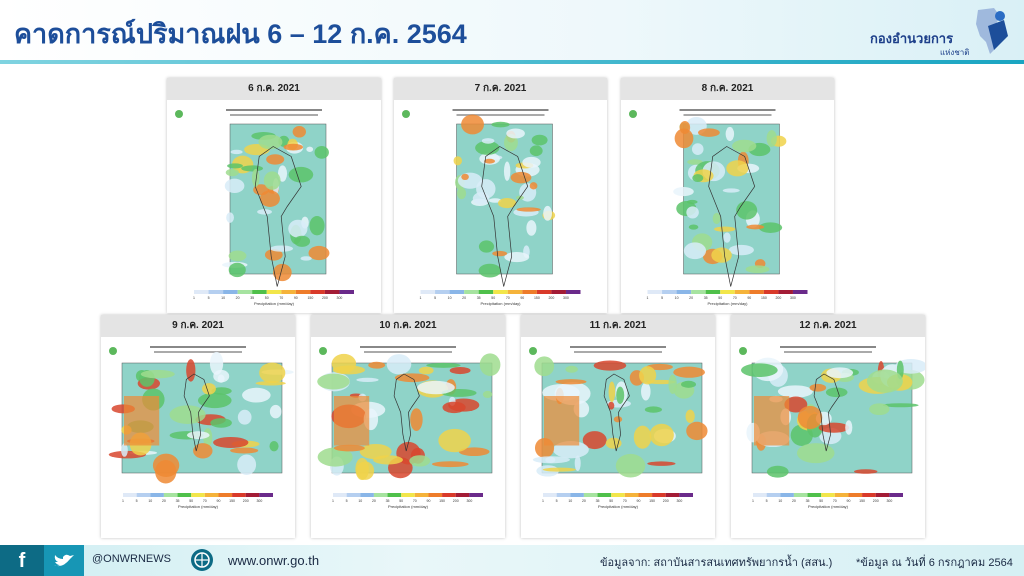 The height and width of the screenshot is (576, 1024). I want to click on colorbar-tick: 20, so click(374, 501).